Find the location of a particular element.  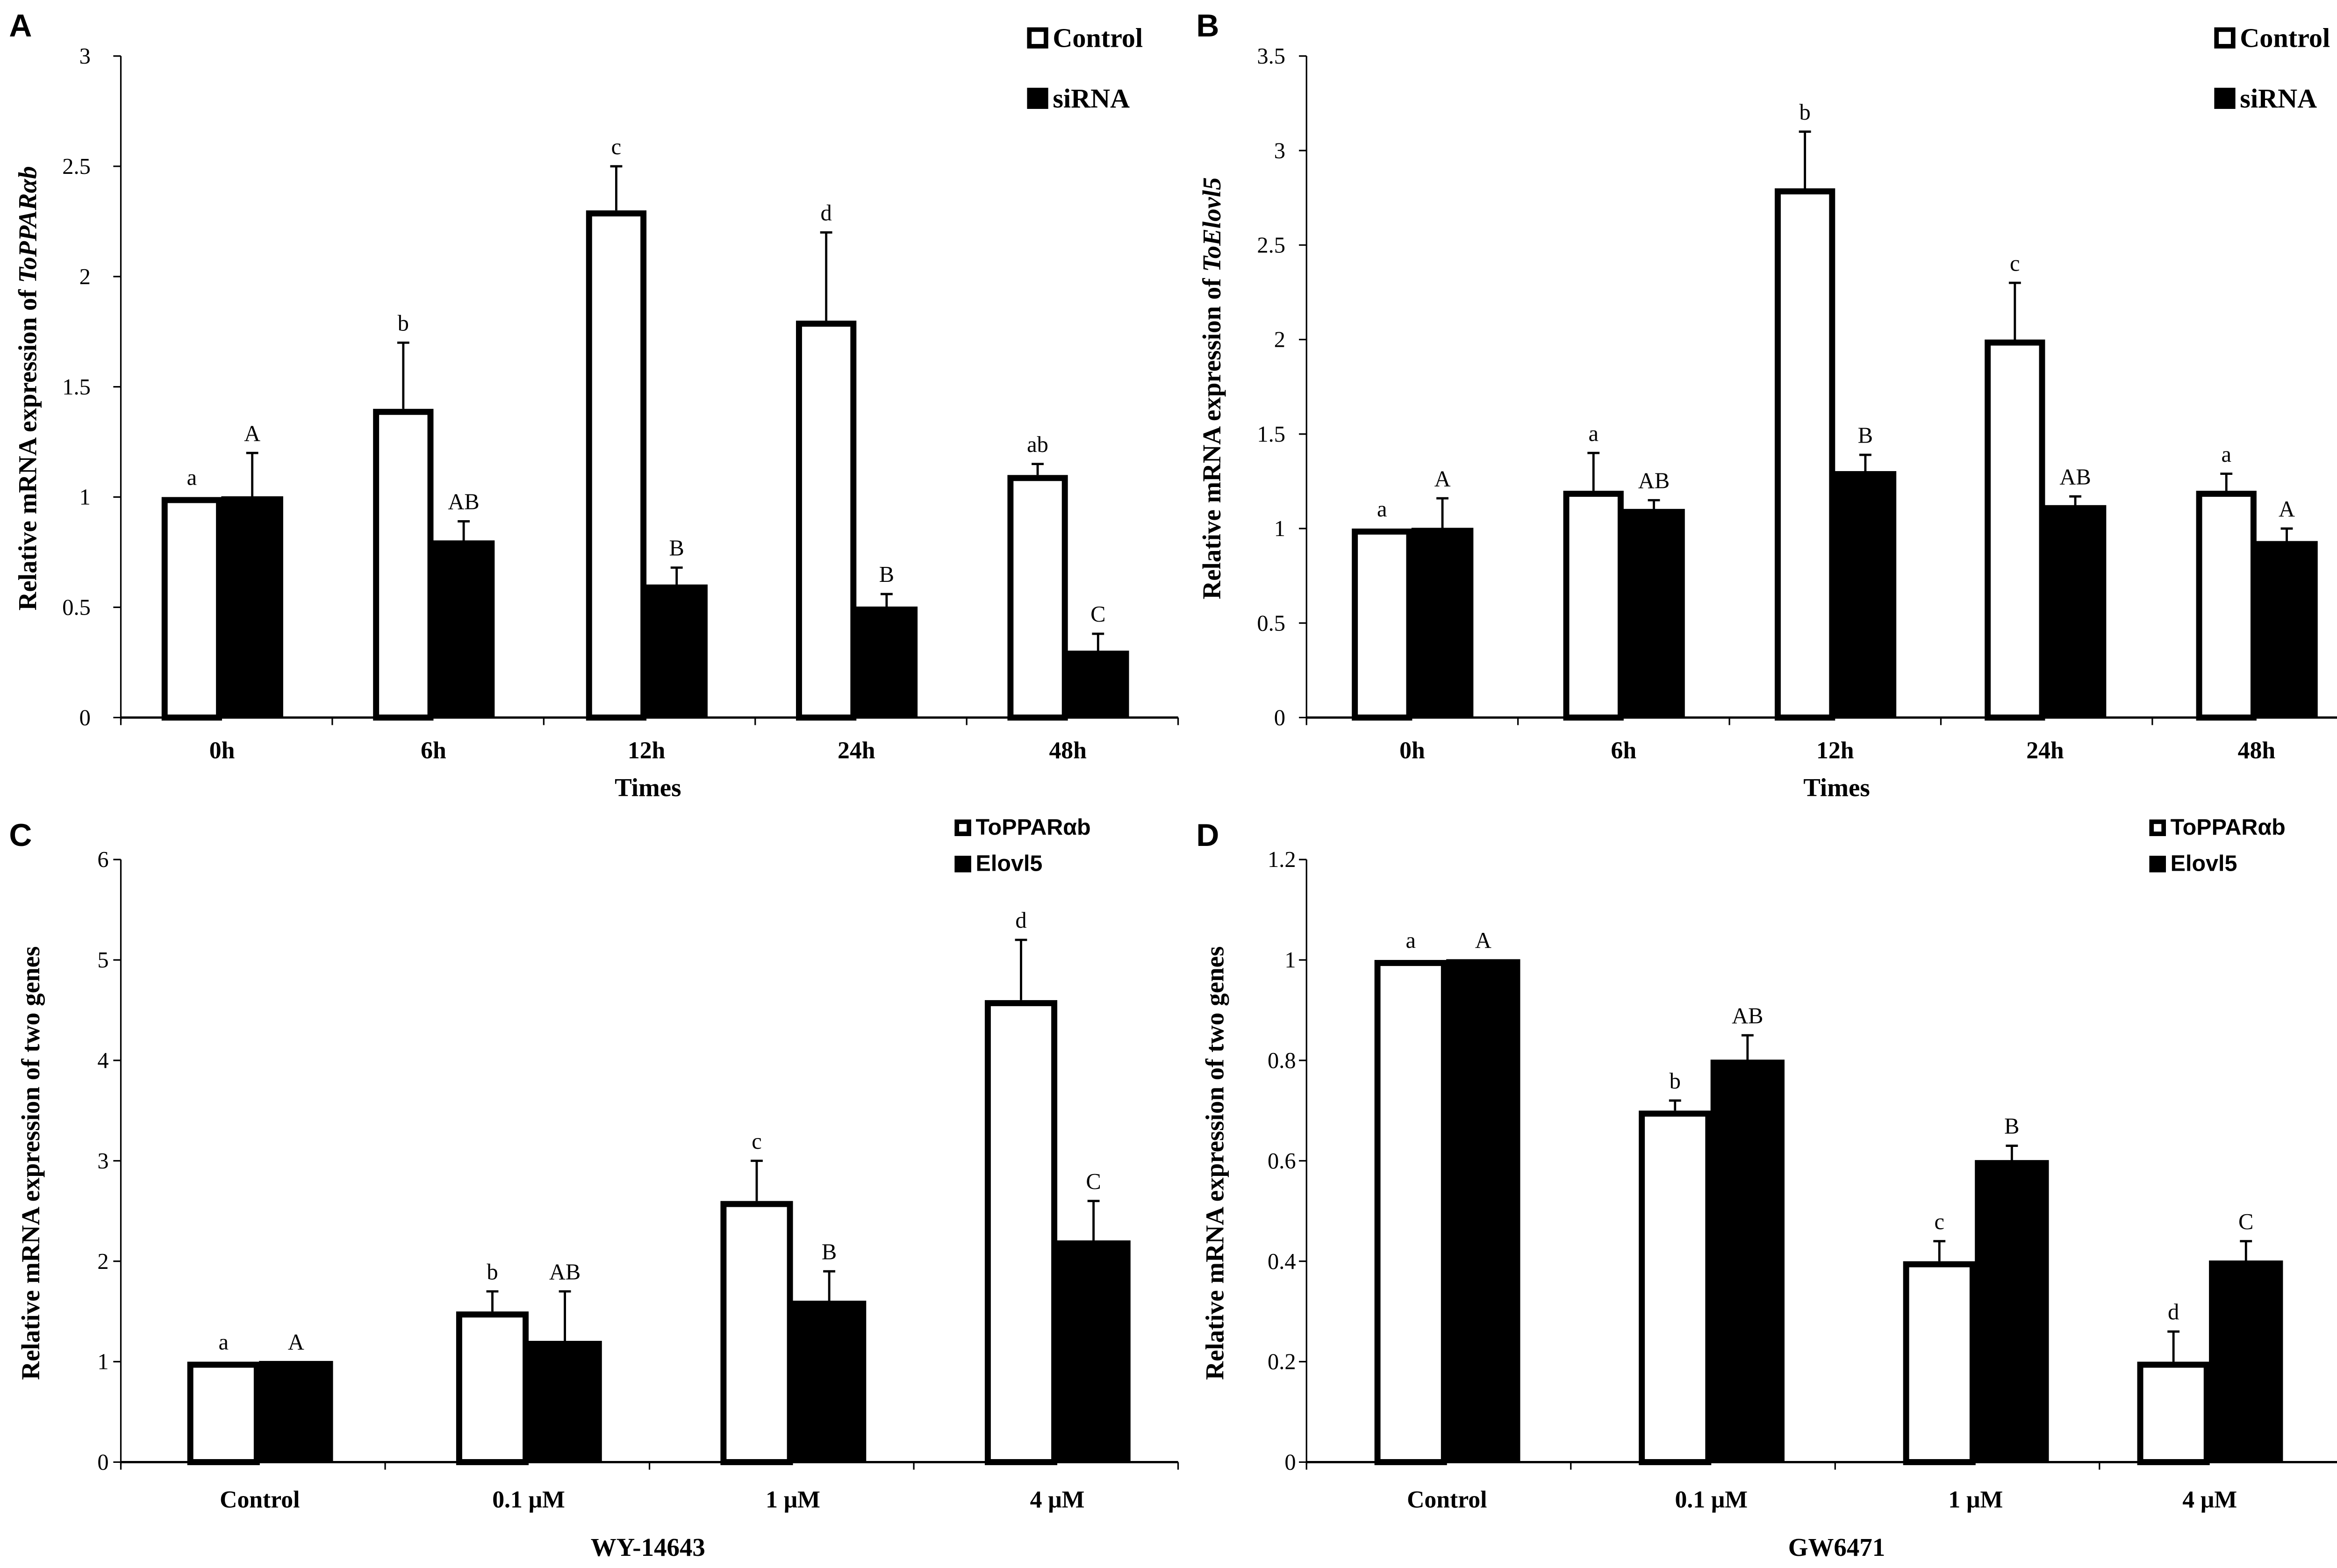

x-tick-label: Control is located at coordinates (1447, 1500).